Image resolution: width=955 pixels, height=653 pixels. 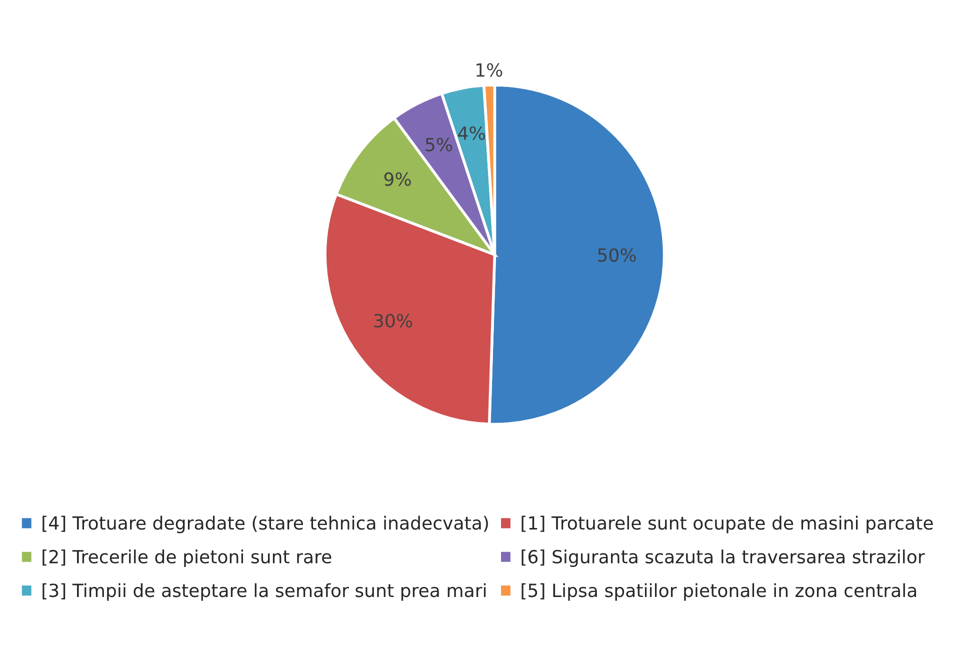 What do you see at coordinates (489, 70) in the screenshot?
I see `data-label: 1%` at bounding box center [489, 70].